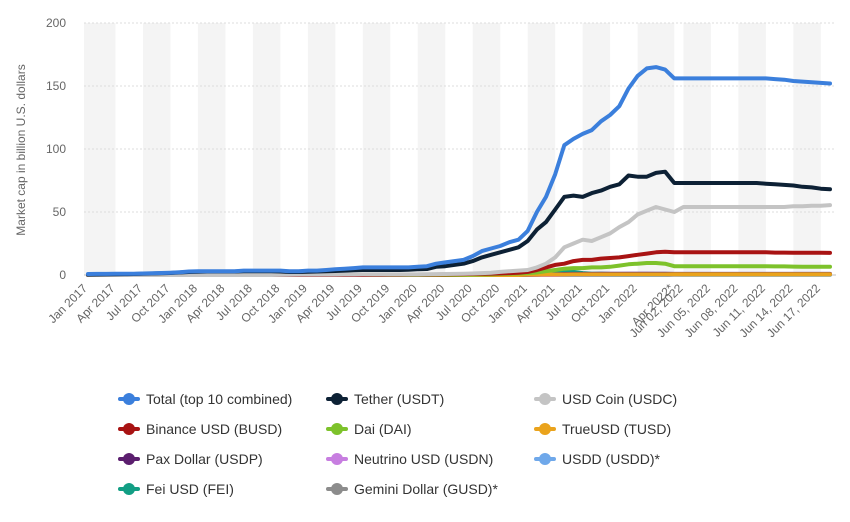  What do you see at coordinates (430, 429) in the screenshot?
I see `legend-item: Dai (DAI)` at bounding box center [430, 429].